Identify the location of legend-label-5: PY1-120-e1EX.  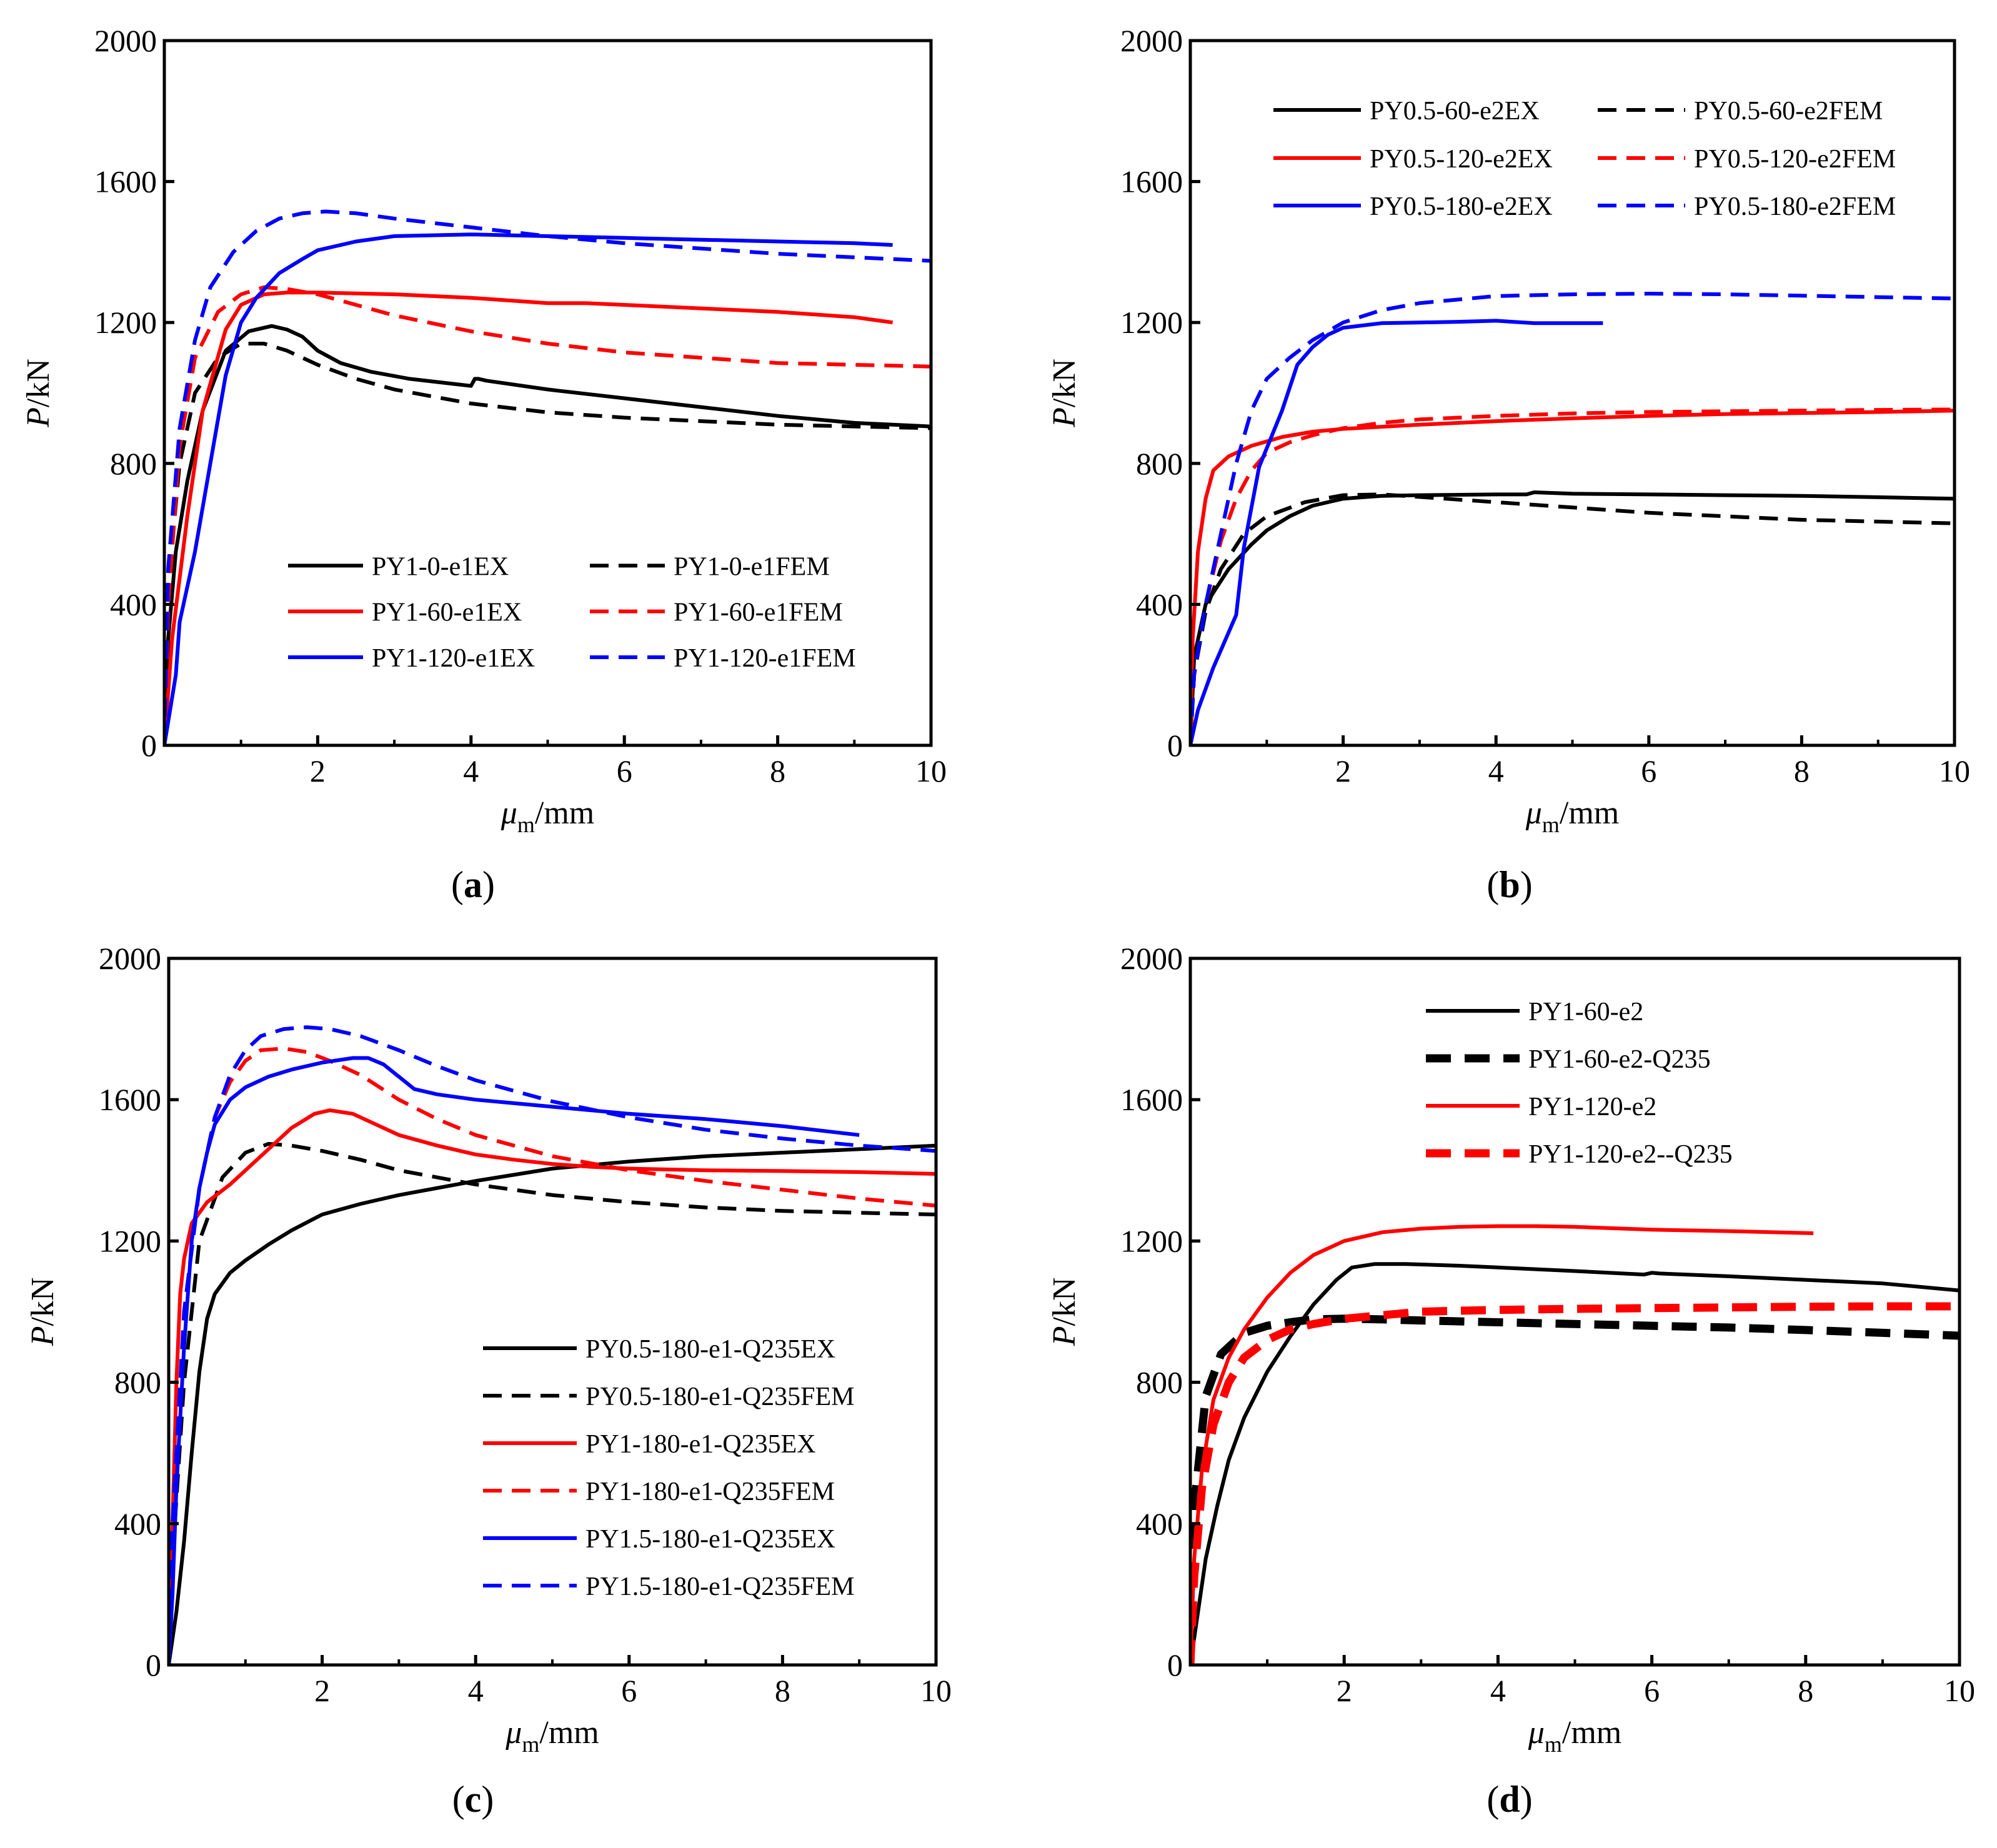
(453, 658).